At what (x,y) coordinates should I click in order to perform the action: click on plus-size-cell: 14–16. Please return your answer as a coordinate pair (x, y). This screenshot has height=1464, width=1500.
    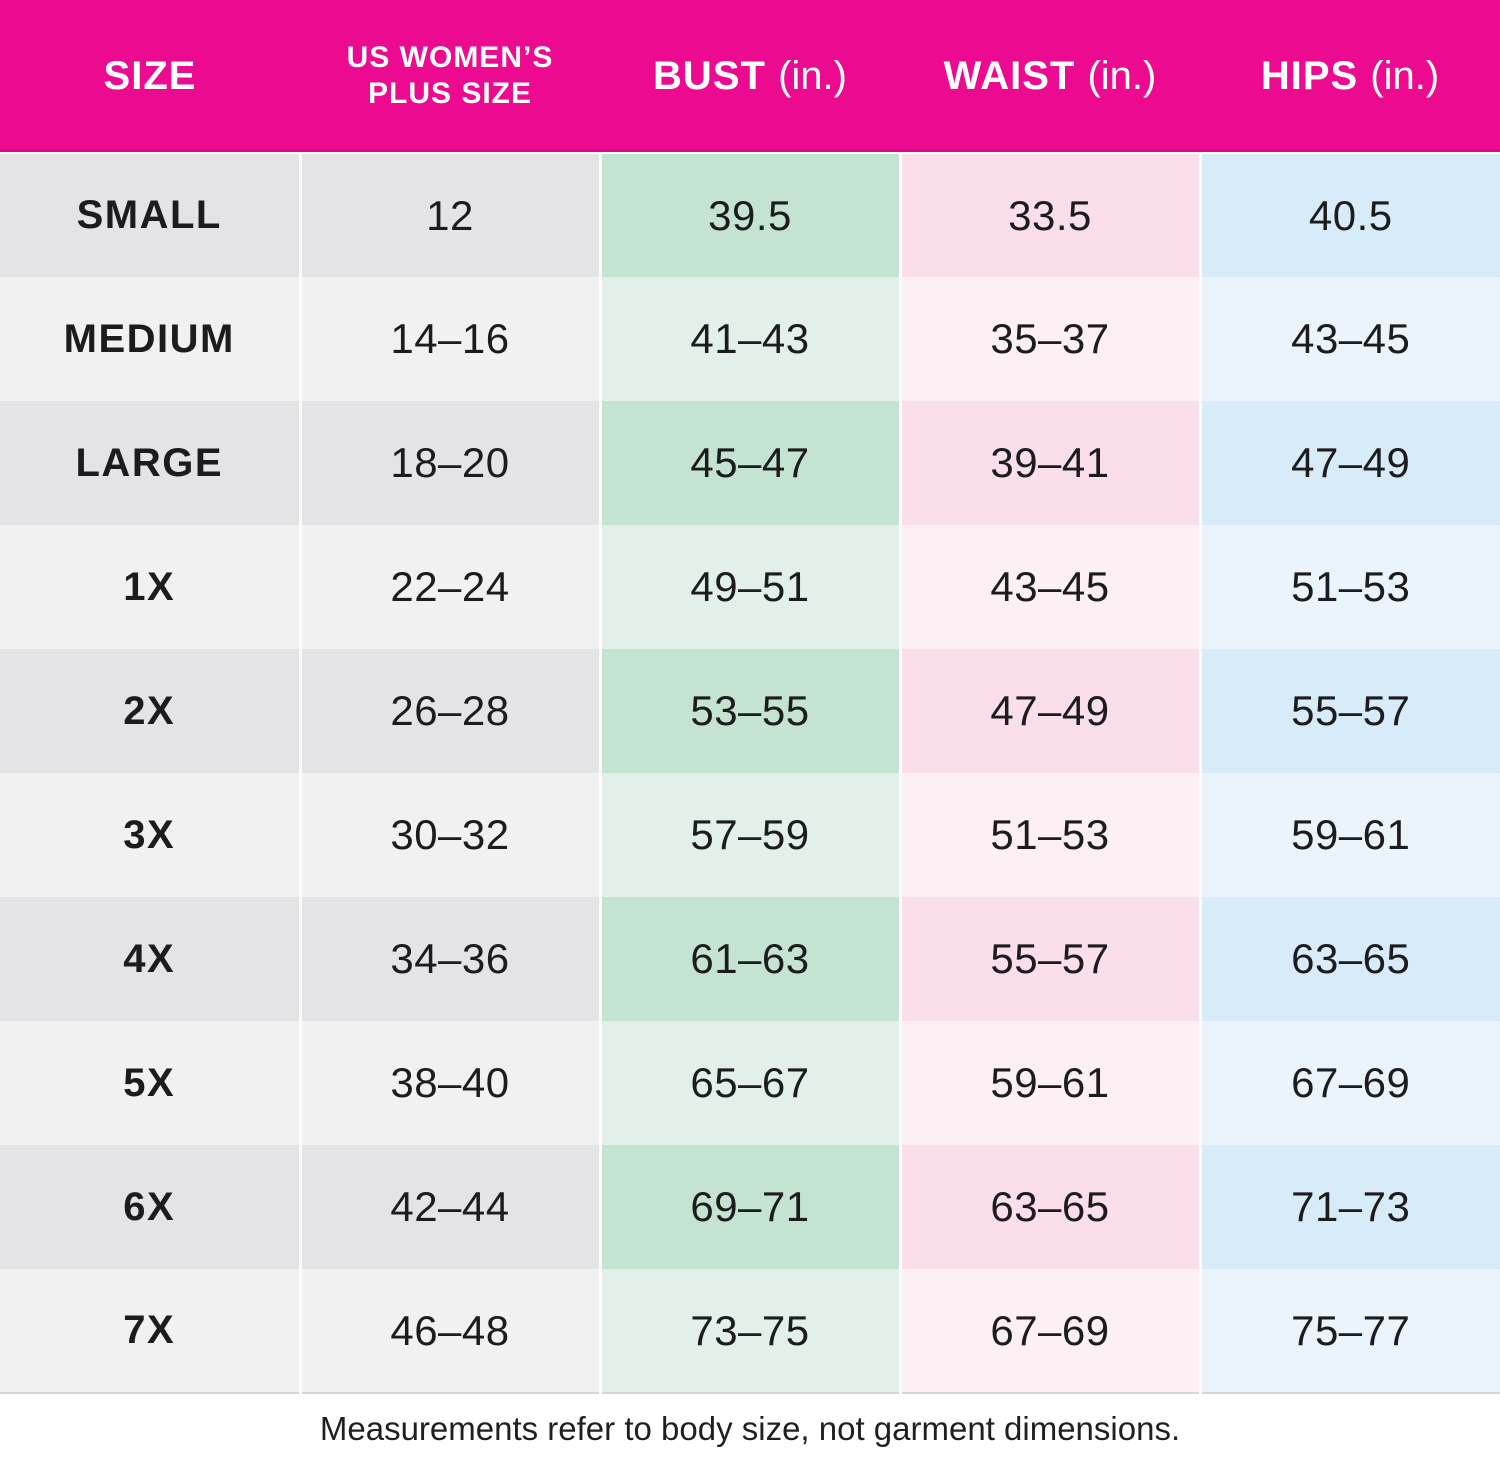
    Looking at the image, I should click on (449, 339).